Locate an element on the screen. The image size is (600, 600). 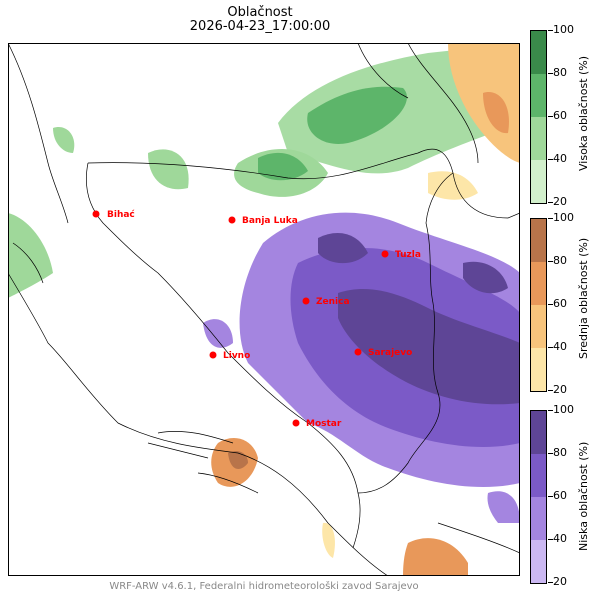
city-zenica: Zenica is located at coordinates (326, 302).